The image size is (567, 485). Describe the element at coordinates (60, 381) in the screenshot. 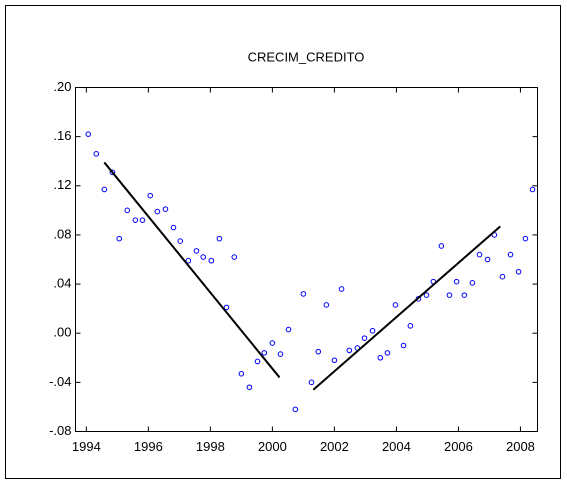

I see `y-tick-label: -.04` at that location.